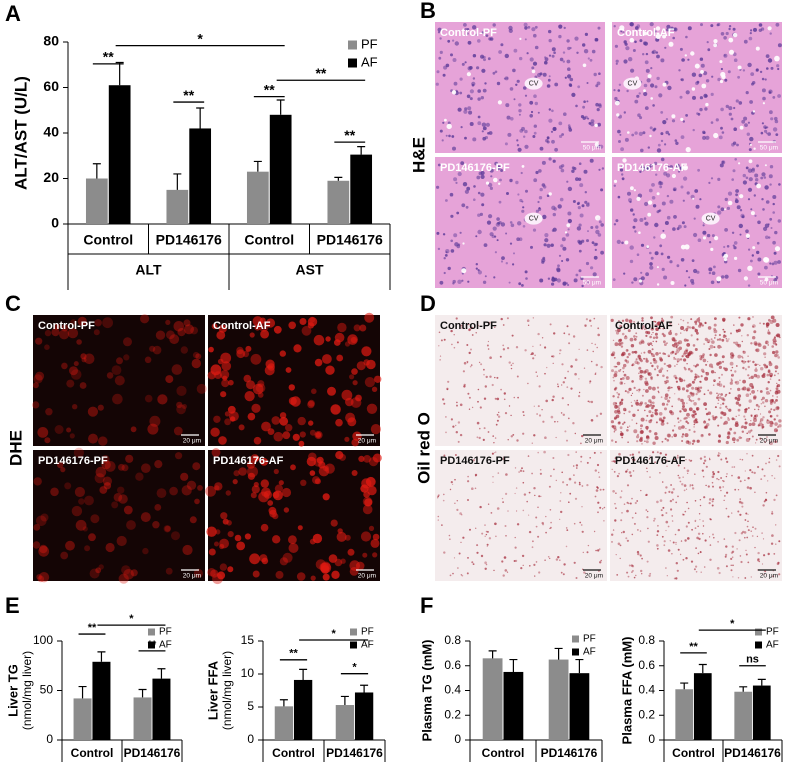 This screenshot has height=767, width=787. I want to click on micrograph: PD146176-AF20 μm, so click(696, 515).